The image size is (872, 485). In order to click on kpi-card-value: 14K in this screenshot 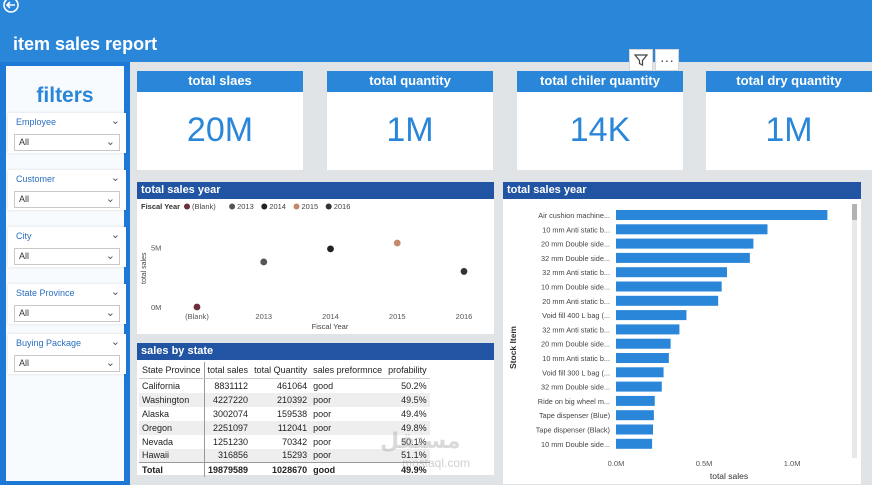, I will do `click(600, 130)`.